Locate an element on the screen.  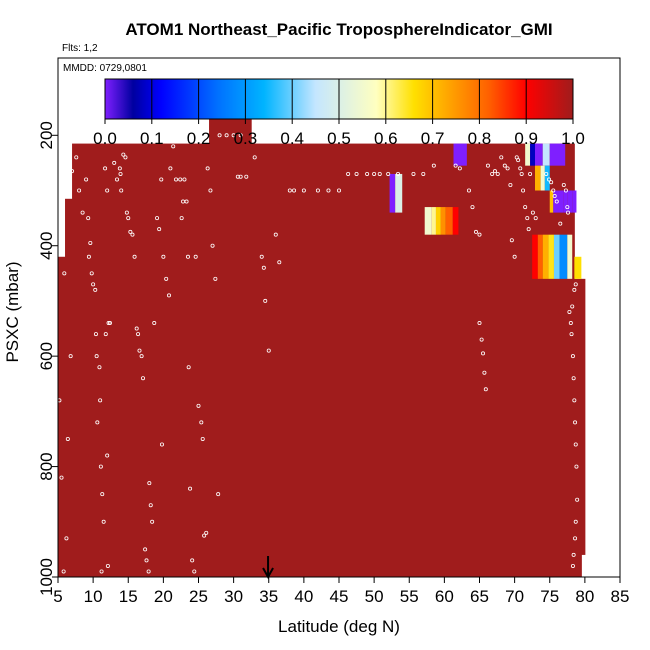
x-tick-label: 25 is located at coordinates (198, 596).